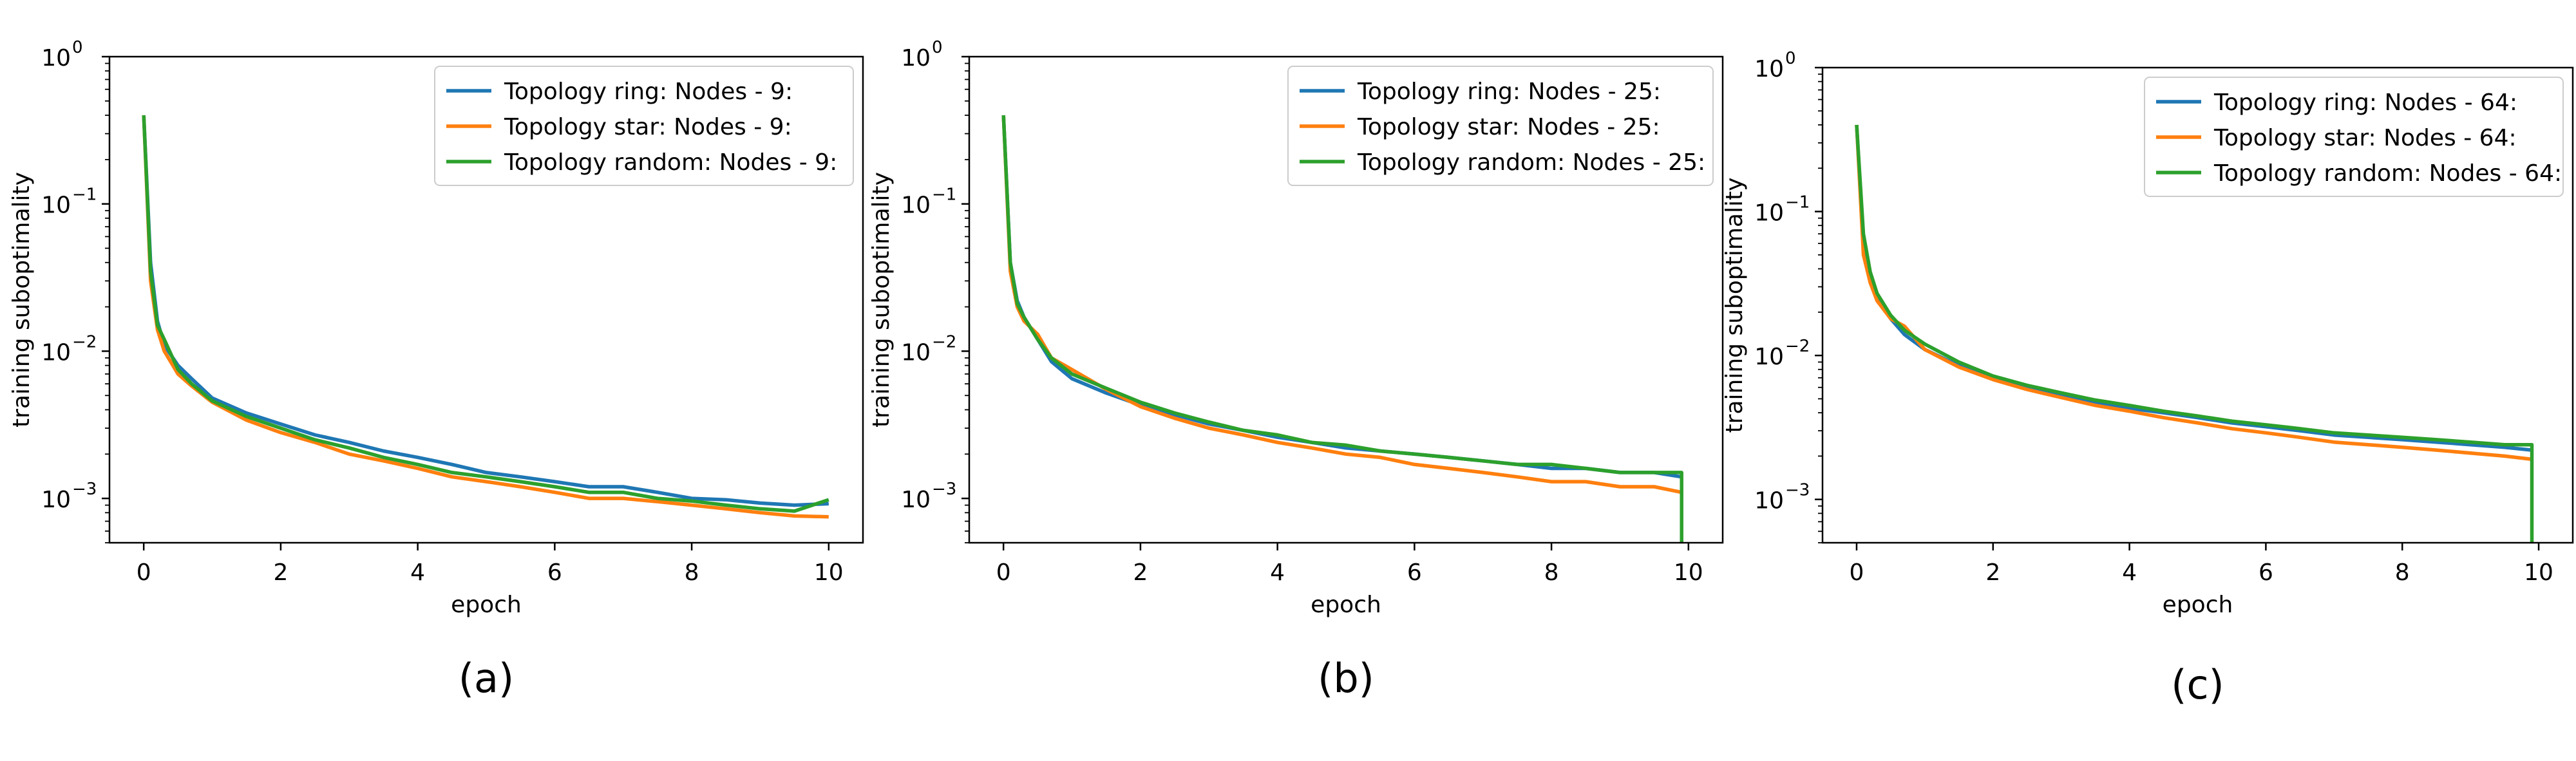 The height and width of the screenshot is (761, 2576). Describe the element at coordinates (1508, 127) in the screenshot. I see `legend-label-star: Topology star: Nodes - 25:` at that location.